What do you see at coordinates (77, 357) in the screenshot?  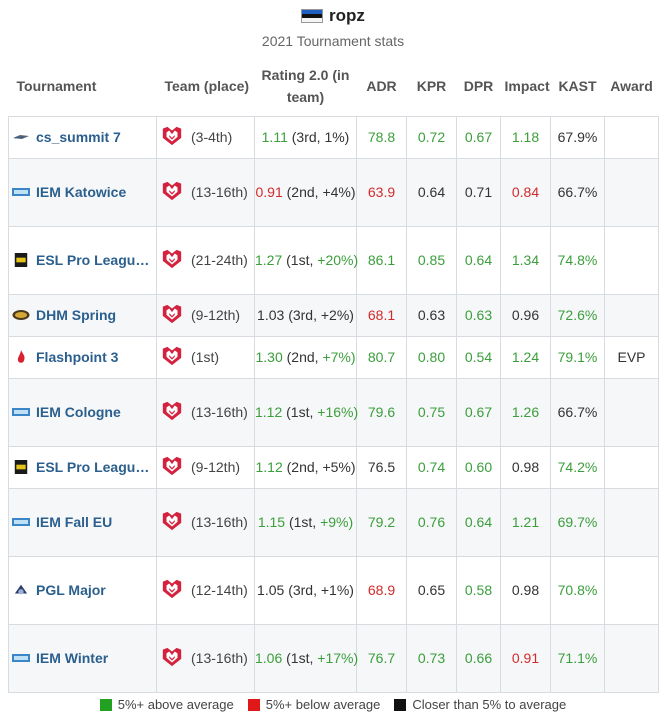 I see `tournament-link: Flashpoint 3` at bounding box center [77, 357].